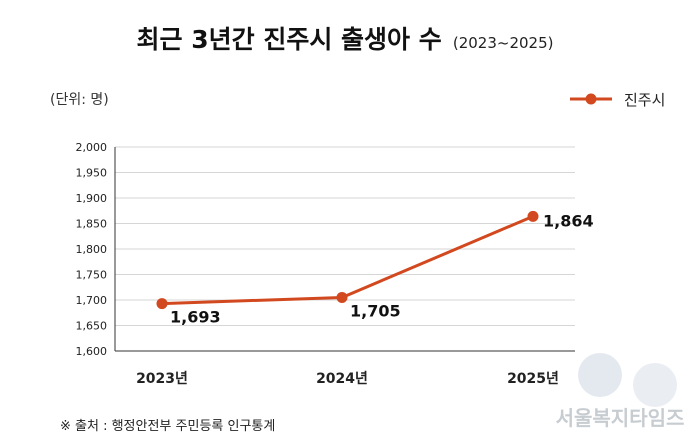 This screenshot has width=695, height=444. What do you see at coordinates (162, 379) in the screenshot?
I see `x-tick-label: 2023년` at bounding box center [162, 379].